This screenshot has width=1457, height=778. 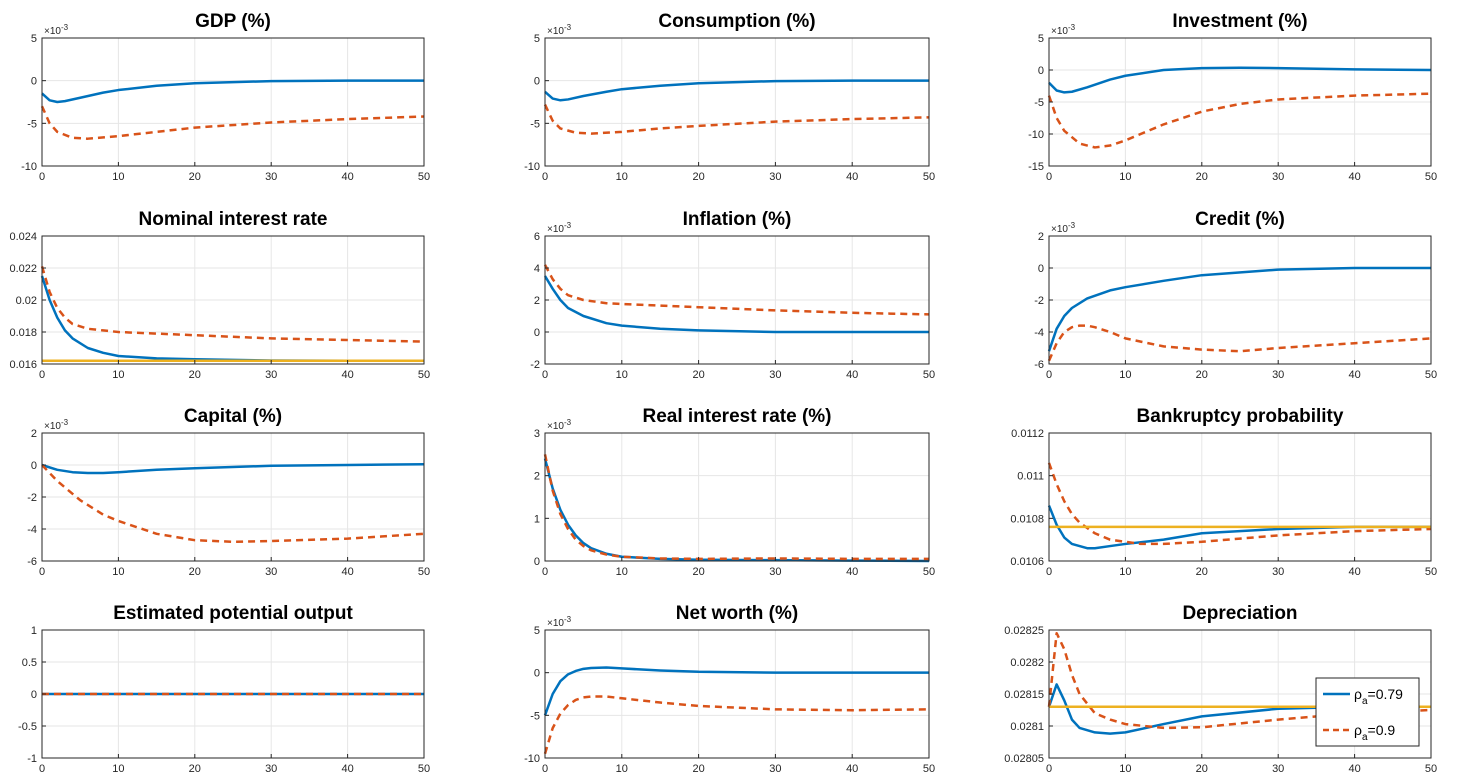 I want to click on panel-7: 0 10 20 30 40 50 -6 -4 -2 0 2 ×10-3 Capital (%), so click(x=228, y=492).